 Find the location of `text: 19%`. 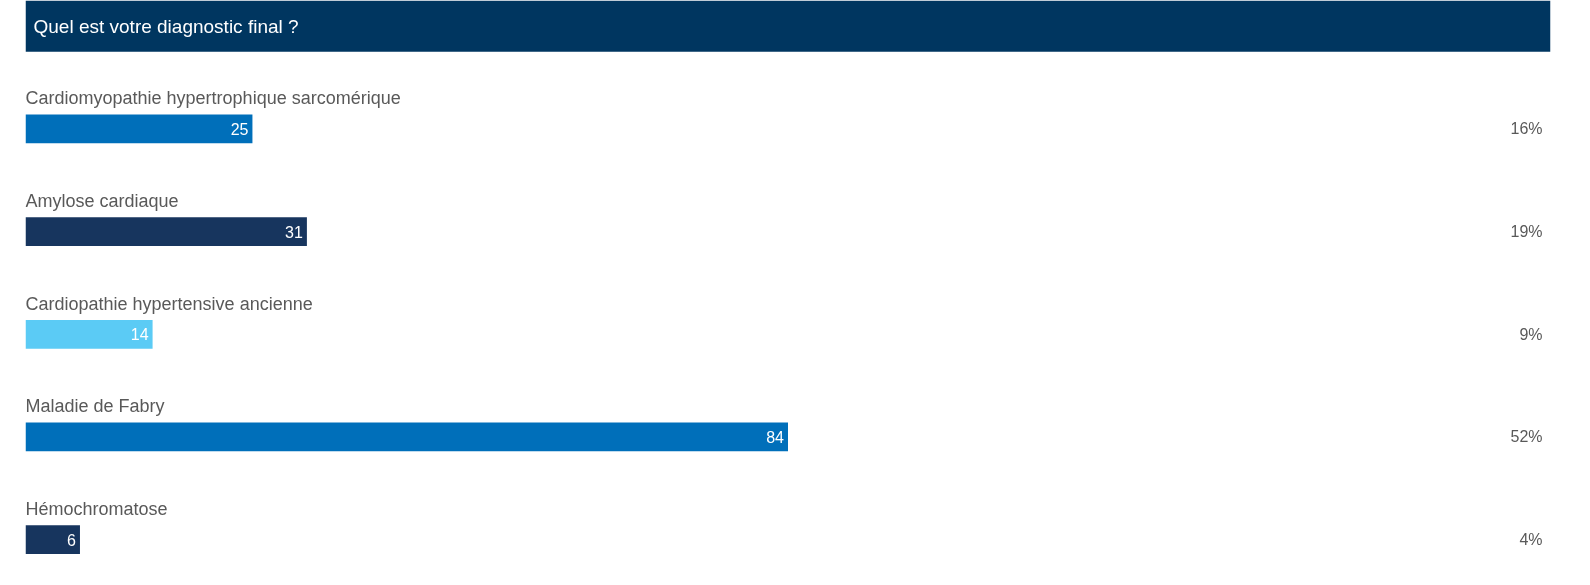

text: 19% is located at coordinates (1526, 232).